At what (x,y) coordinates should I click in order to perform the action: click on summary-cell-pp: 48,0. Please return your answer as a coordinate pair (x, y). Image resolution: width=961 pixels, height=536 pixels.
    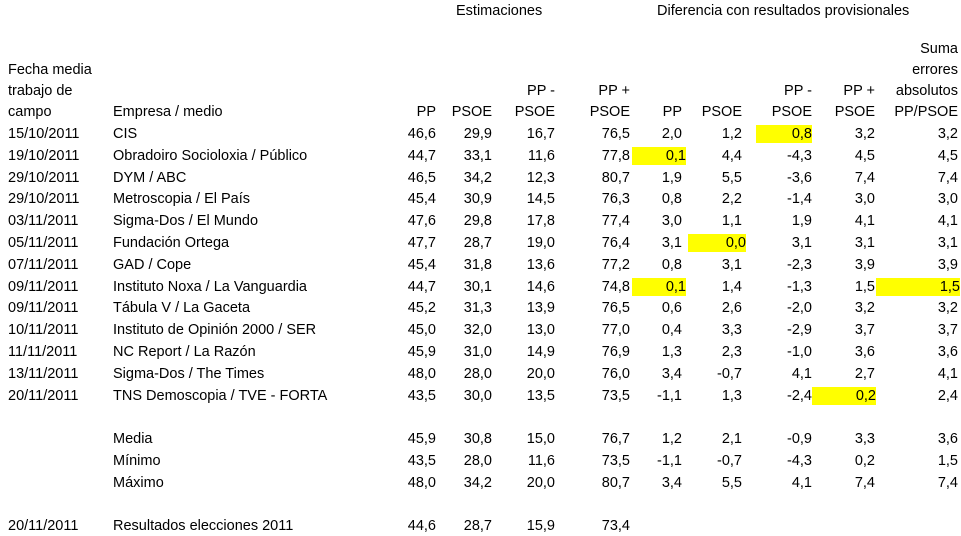
    Looking at the image, I should click on (421, 482).